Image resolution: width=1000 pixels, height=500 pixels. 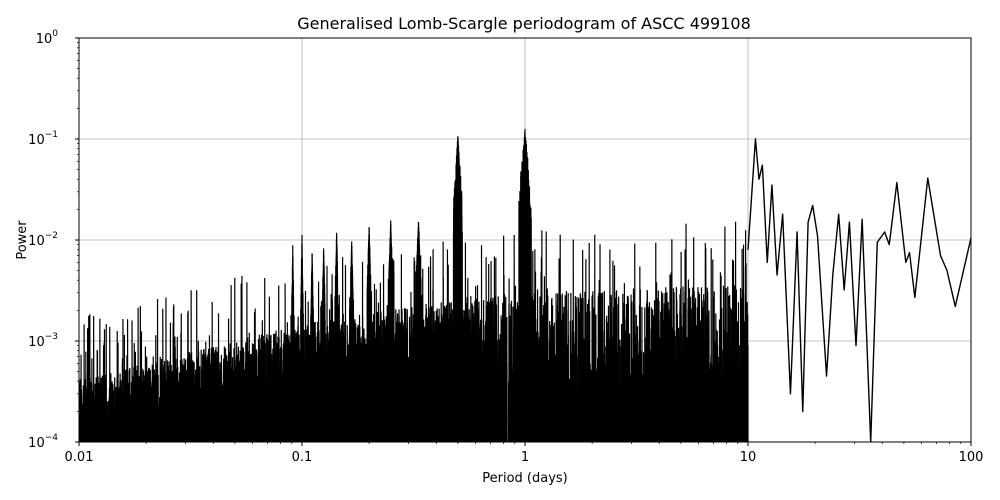 What do you see at coordinates (525, 478) in the screenshot?
I see `x-axis-label: Period (days)` at bounding box center [525, 478].